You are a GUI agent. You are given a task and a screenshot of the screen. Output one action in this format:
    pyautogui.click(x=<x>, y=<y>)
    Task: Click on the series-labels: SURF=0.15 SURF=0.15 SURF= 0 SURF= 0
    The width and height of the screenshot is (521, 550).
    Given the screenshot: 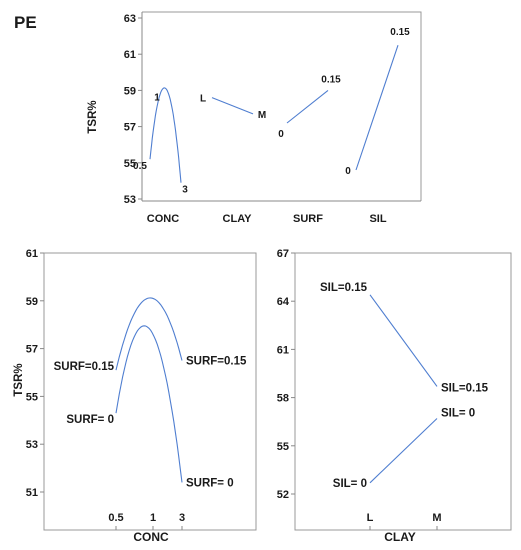 What is the action you would take?
    pyautogui.click(x=150, y=423)
    